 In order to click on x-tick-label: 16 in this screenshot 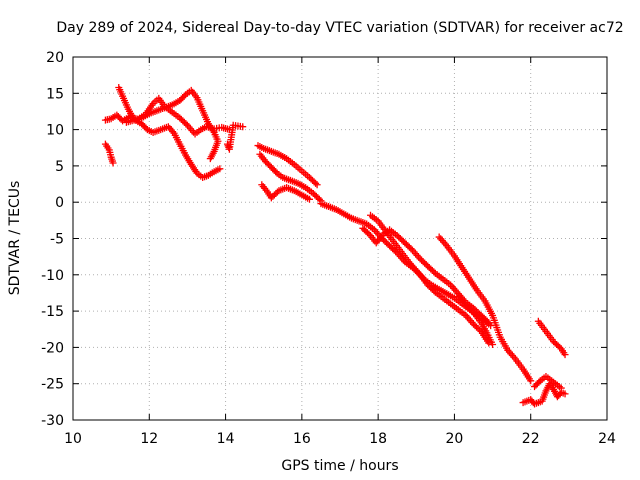, I will do `click(302, 439)`.